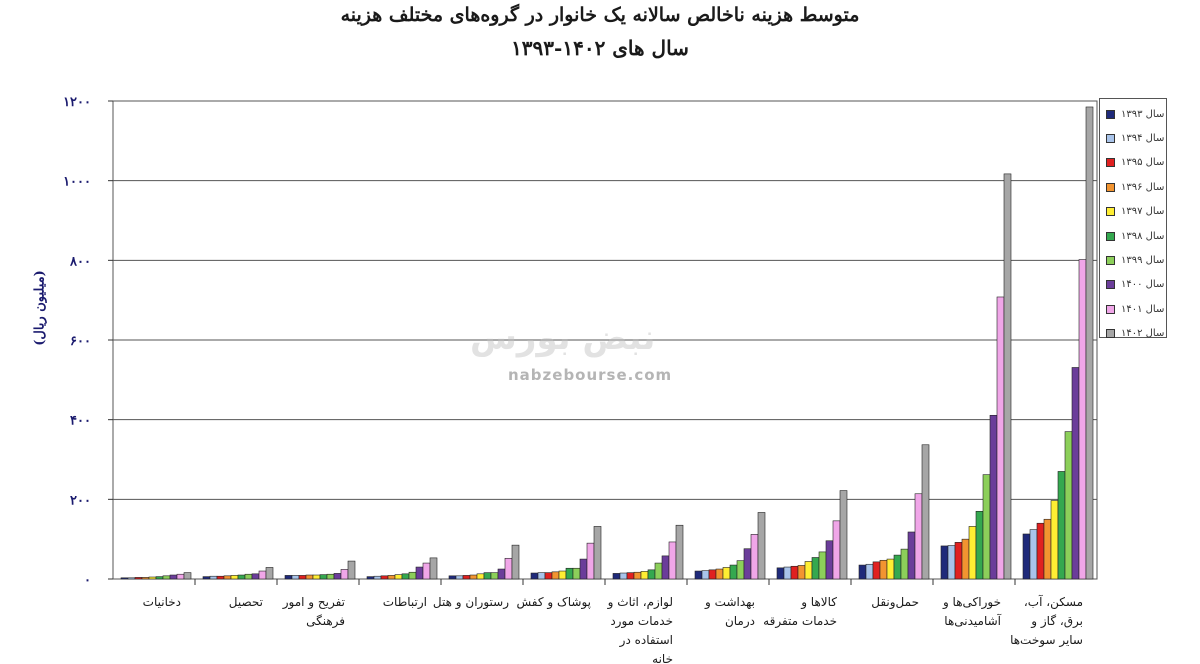 This screenshot has width=1200, height=664. Describe the element at coordinates (554, 602) in the screenshot. I see `x-tick-label: پوشاک و کفش` at that location.